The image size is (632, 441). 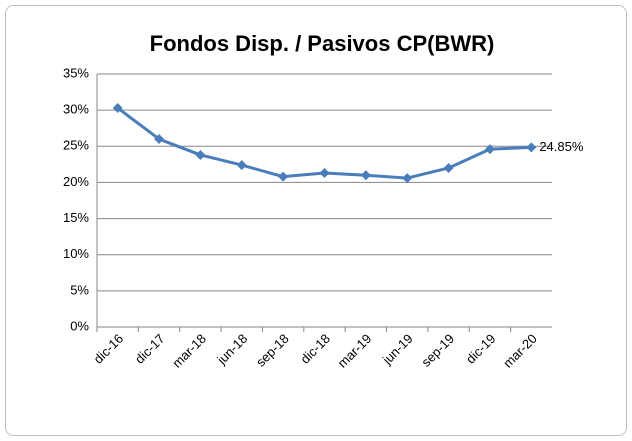 I want to click on y-tick-label: 5%, so click(x=79, y=289).